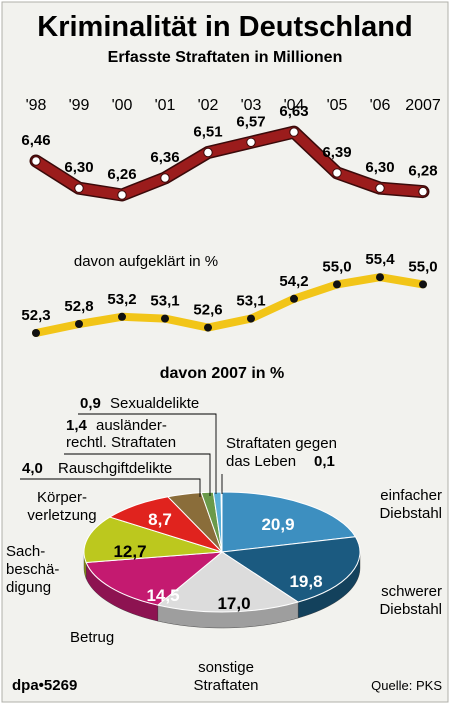 The height and width of the screenshot is (705, 450). I want to click on pie-category-label: sonstige, so click(226, 667).